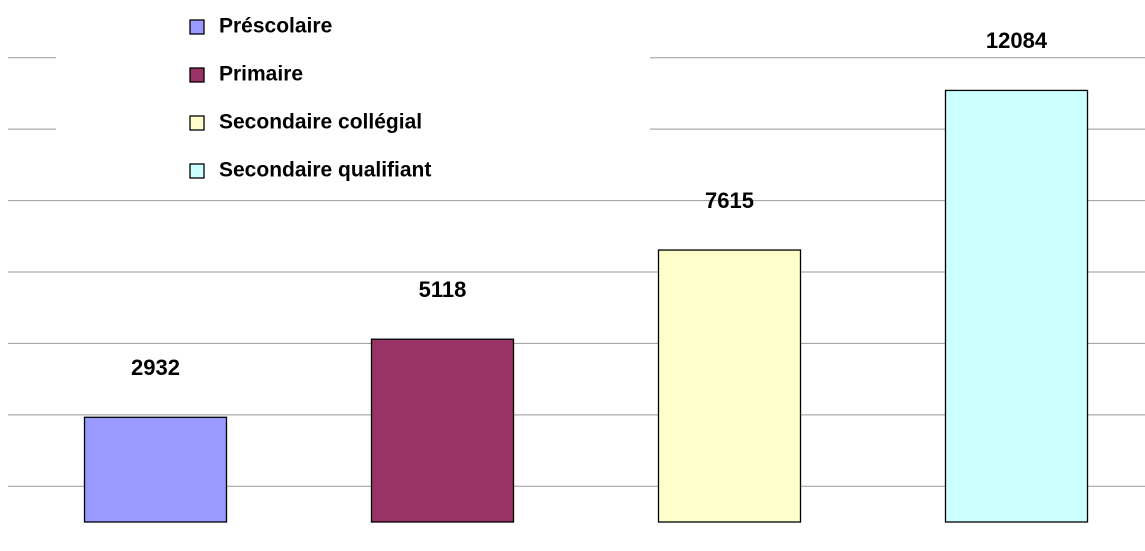  I want to click on legend-label: Préscolaire, so click(275, 26).